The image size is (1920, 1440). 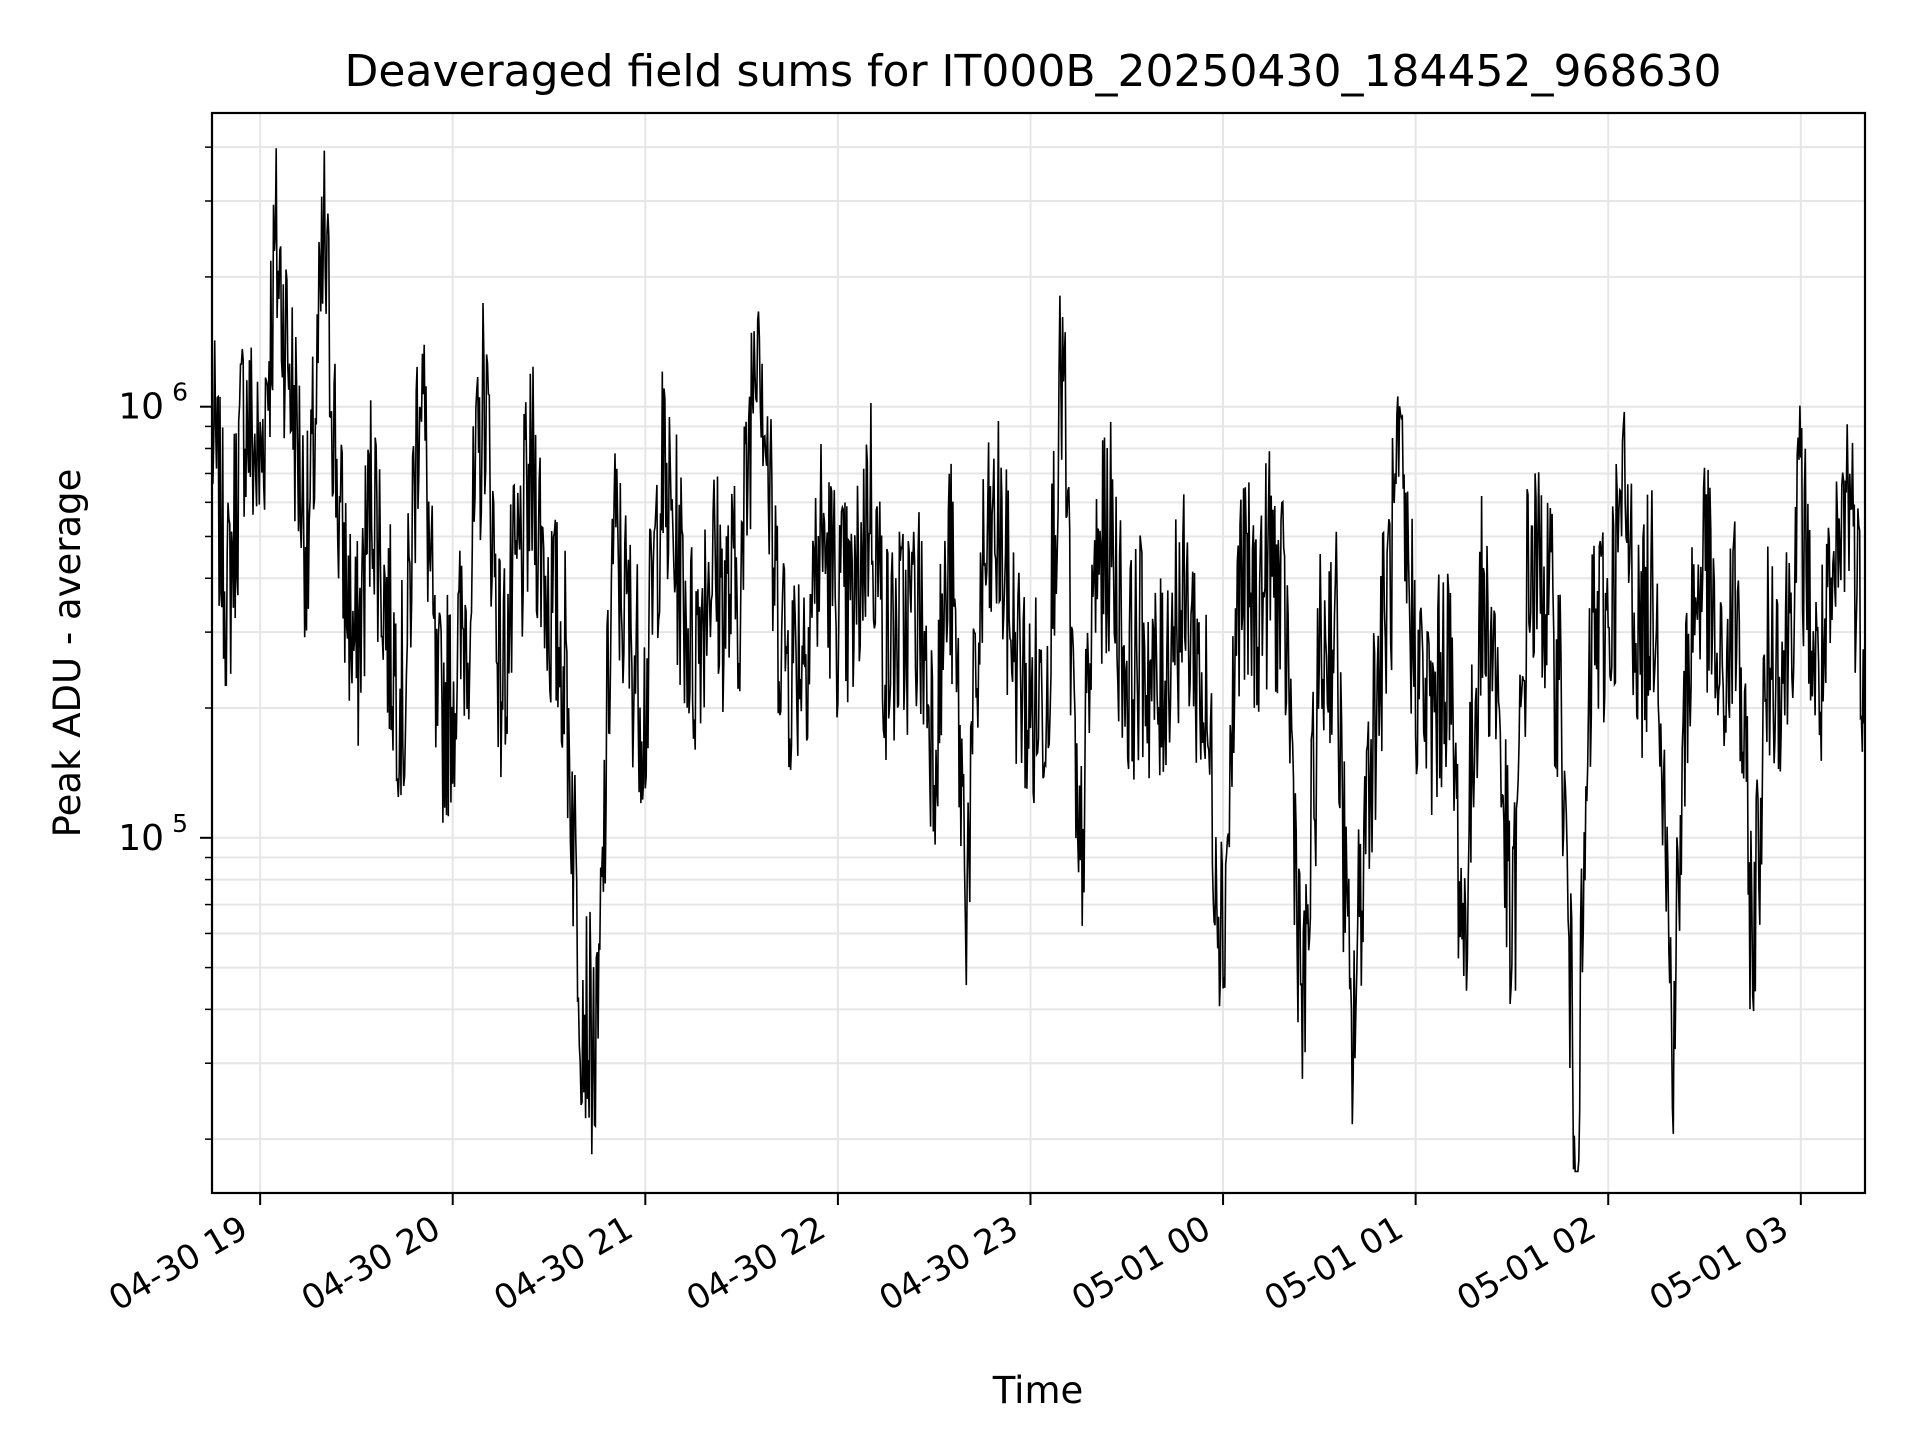 I want to click on y-axis-label: Peak ADU - average, so click(x=67, y=653).